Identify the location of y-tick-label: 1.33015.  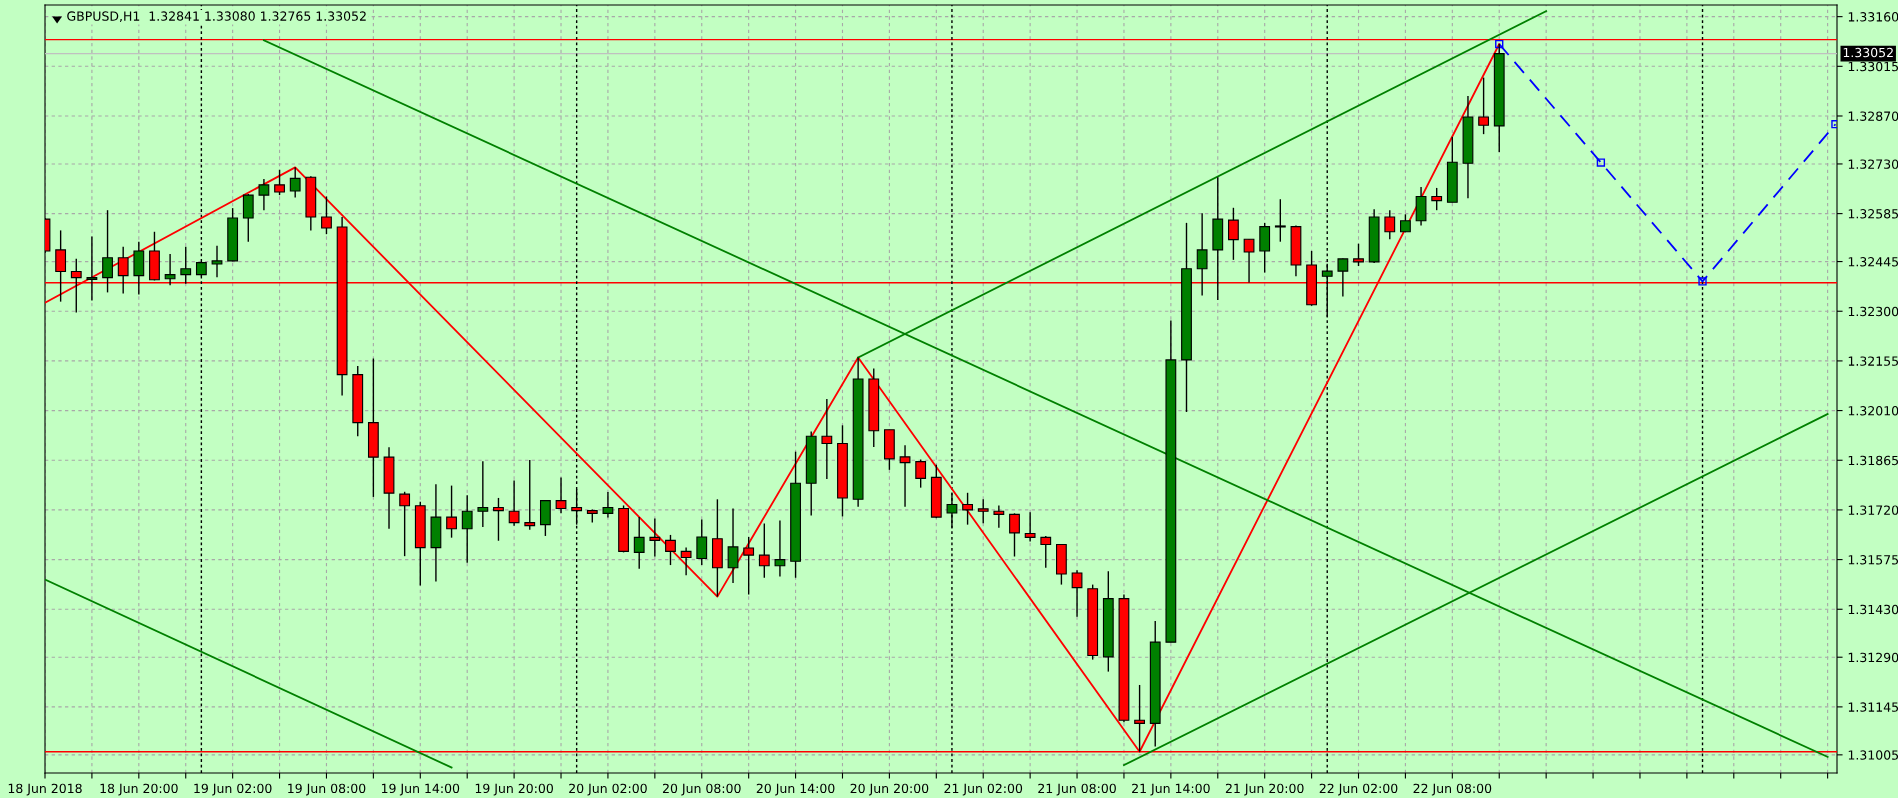
(1873, 66).